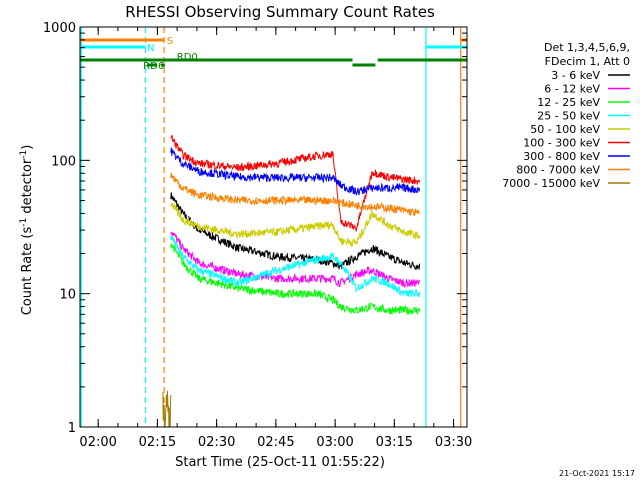 Image resolution: width=640 pixels, height=480 pixels. What do you see at coordinates (568, 102) in the screenshot?
I see `legend-label: 12 - 25 keV` at bounding box center [568, 102].